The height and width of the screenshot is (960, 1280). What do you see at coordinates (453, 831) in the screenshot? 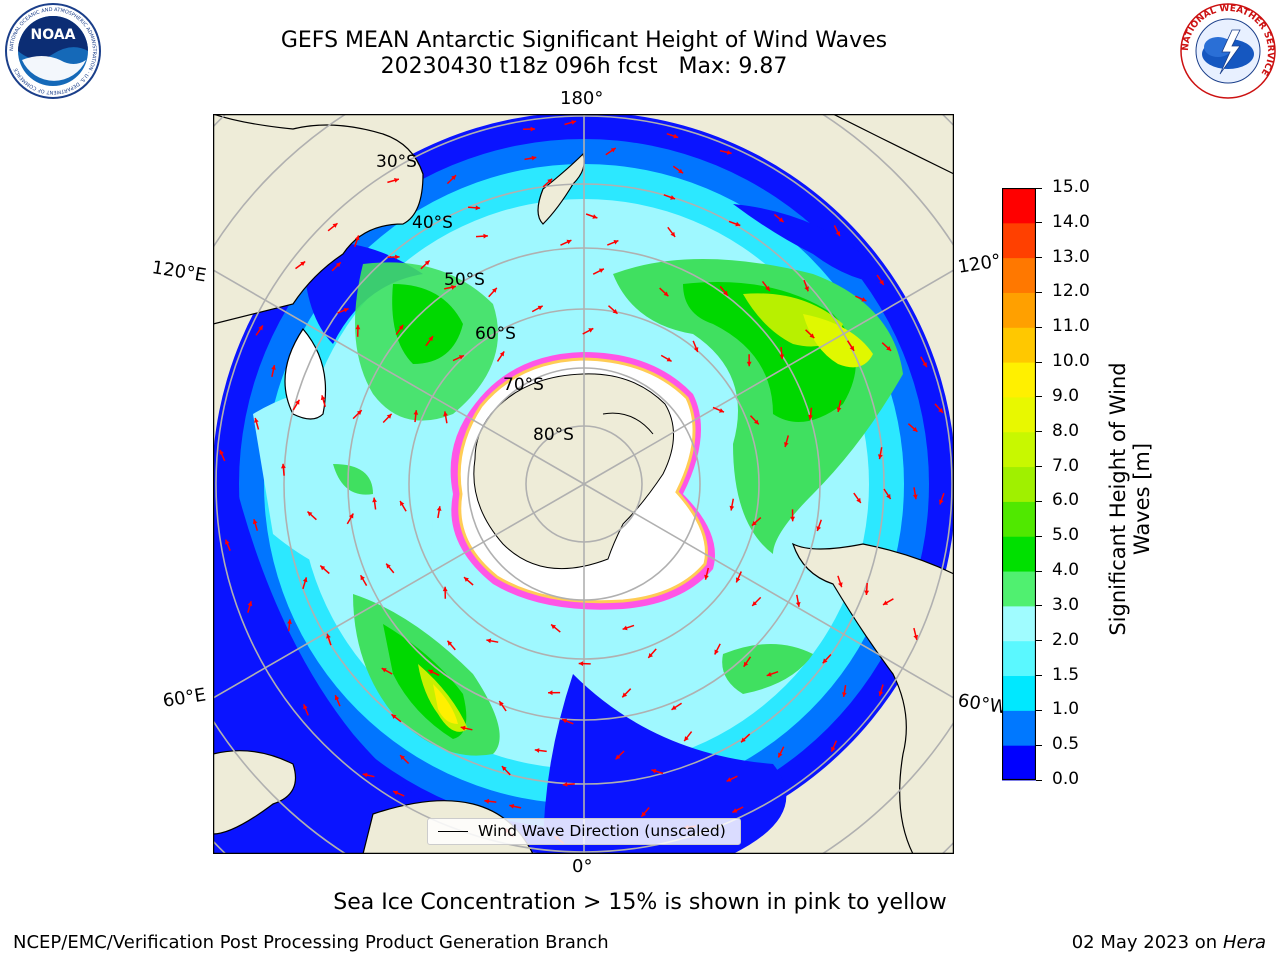
I see `legend-line-swatch` at bounding box center [453, 831].